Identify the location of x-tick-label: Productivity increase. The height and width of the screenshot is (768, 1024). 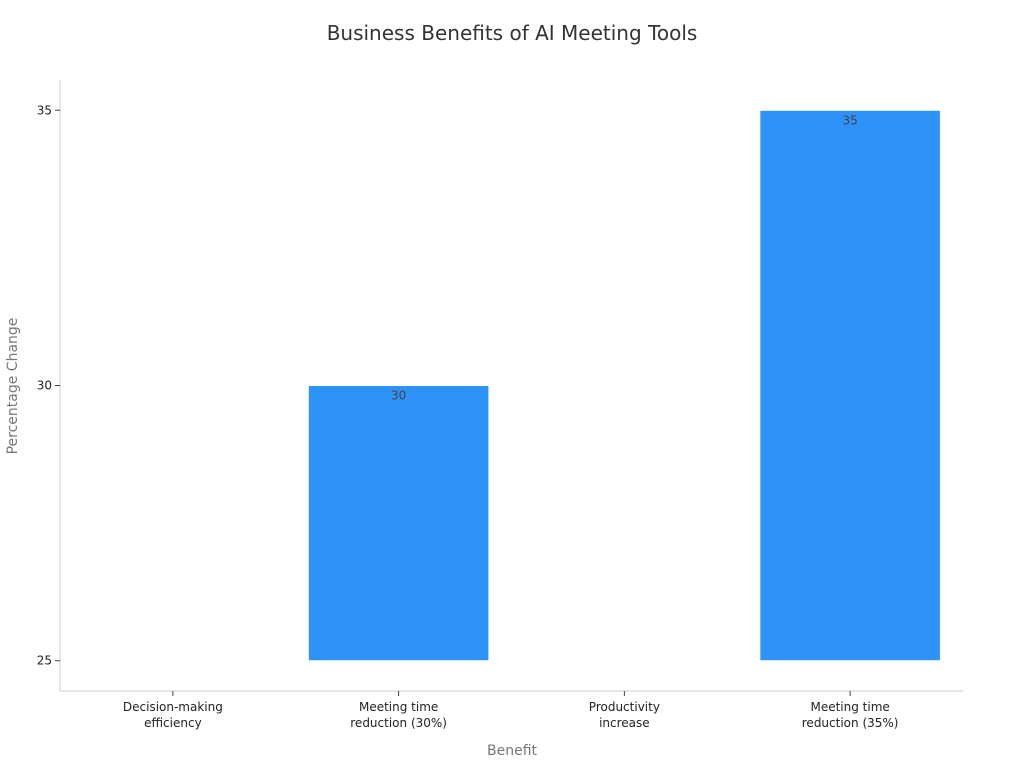
(624, 715).